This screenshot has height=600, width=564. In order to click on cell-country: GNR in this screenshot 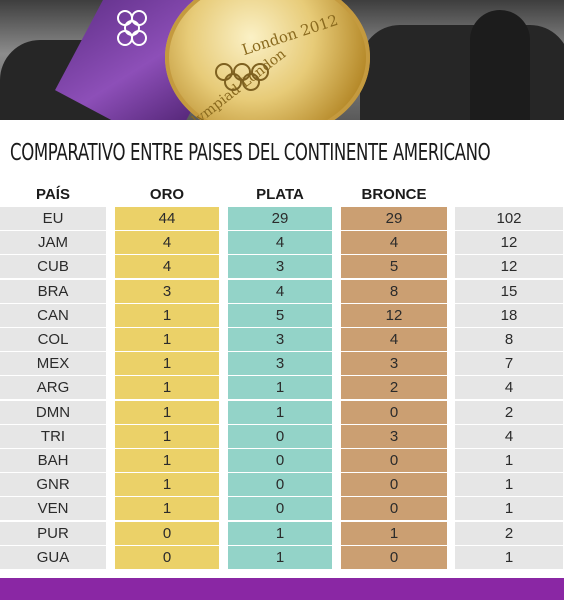, I will do `click(53, 485)`.